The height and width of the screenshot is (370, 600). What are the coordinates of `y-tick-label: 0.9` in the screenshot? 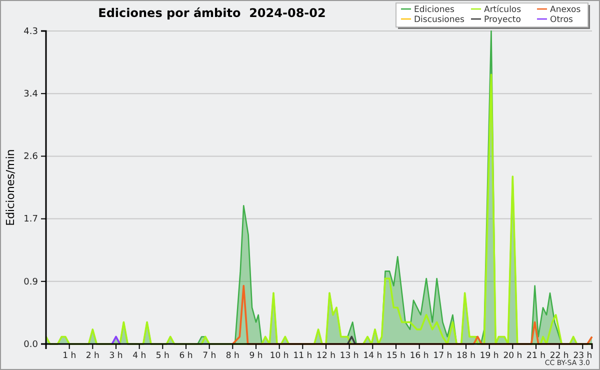 It's located at (31, 282).